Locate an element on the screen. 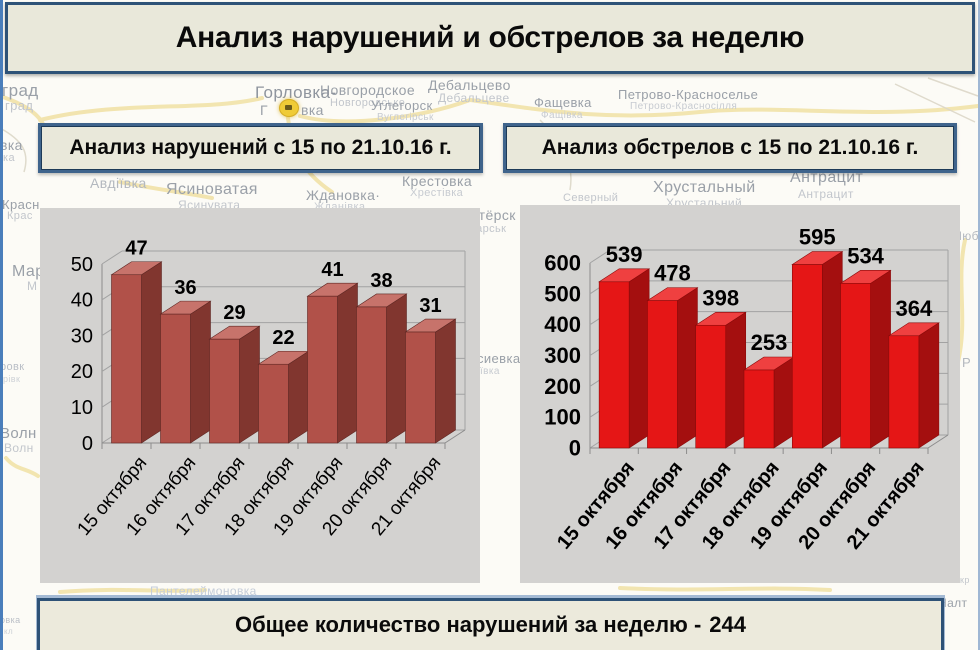 Image resolution: width=980 pixels, height=650 pixels. map-label: Люб is located at coordinates (966, 236).